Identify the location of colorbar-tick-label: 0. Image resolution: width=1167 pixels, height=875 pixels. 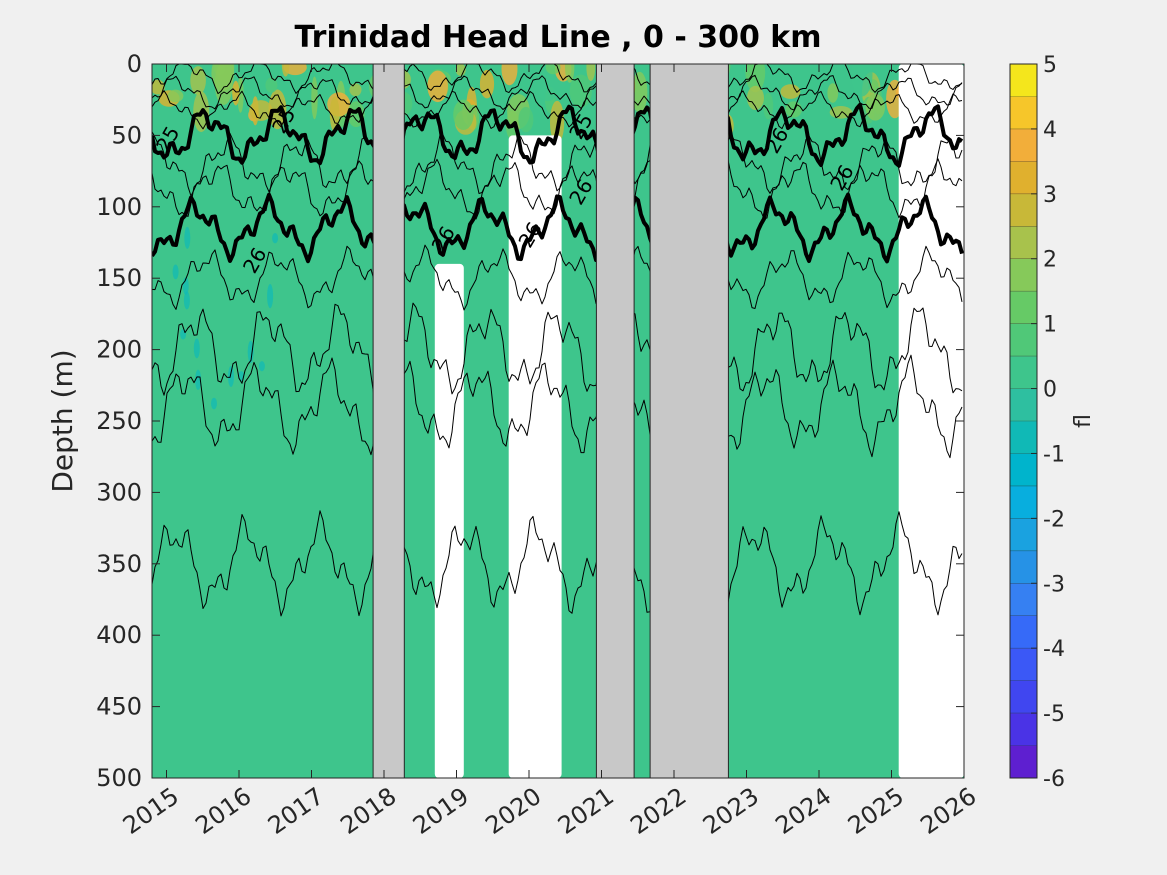
(1050, 390).